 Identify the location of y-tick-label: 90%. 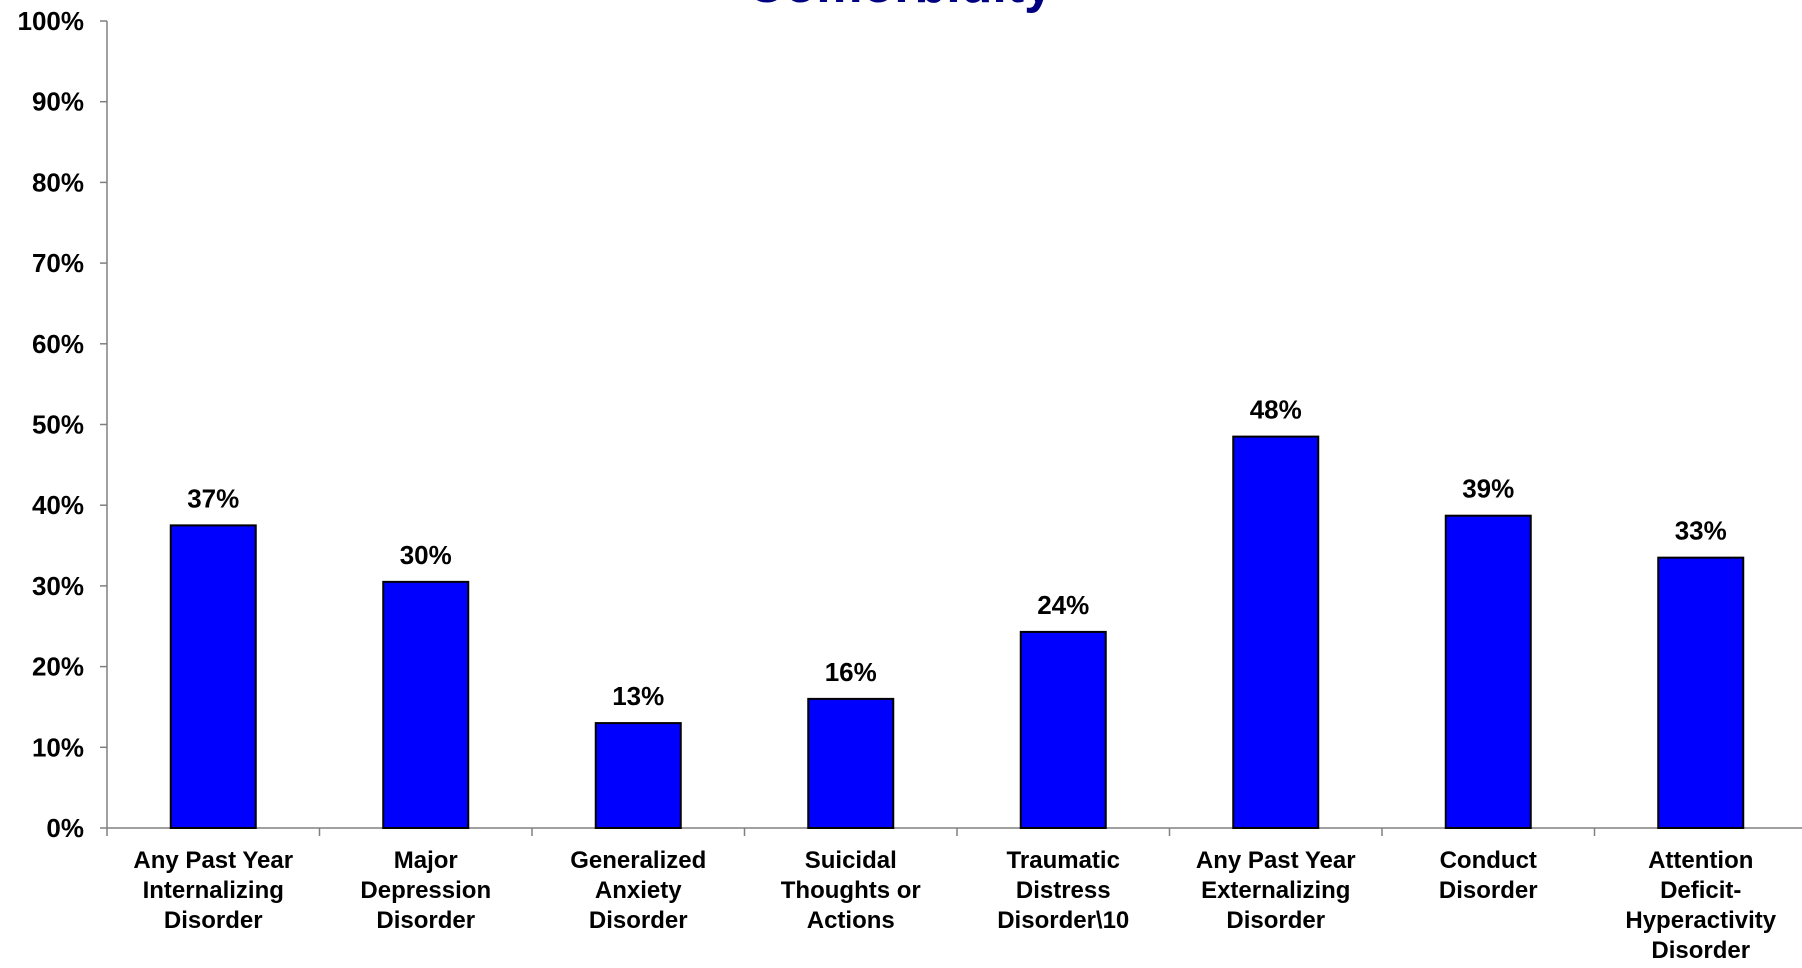
(58, 102).